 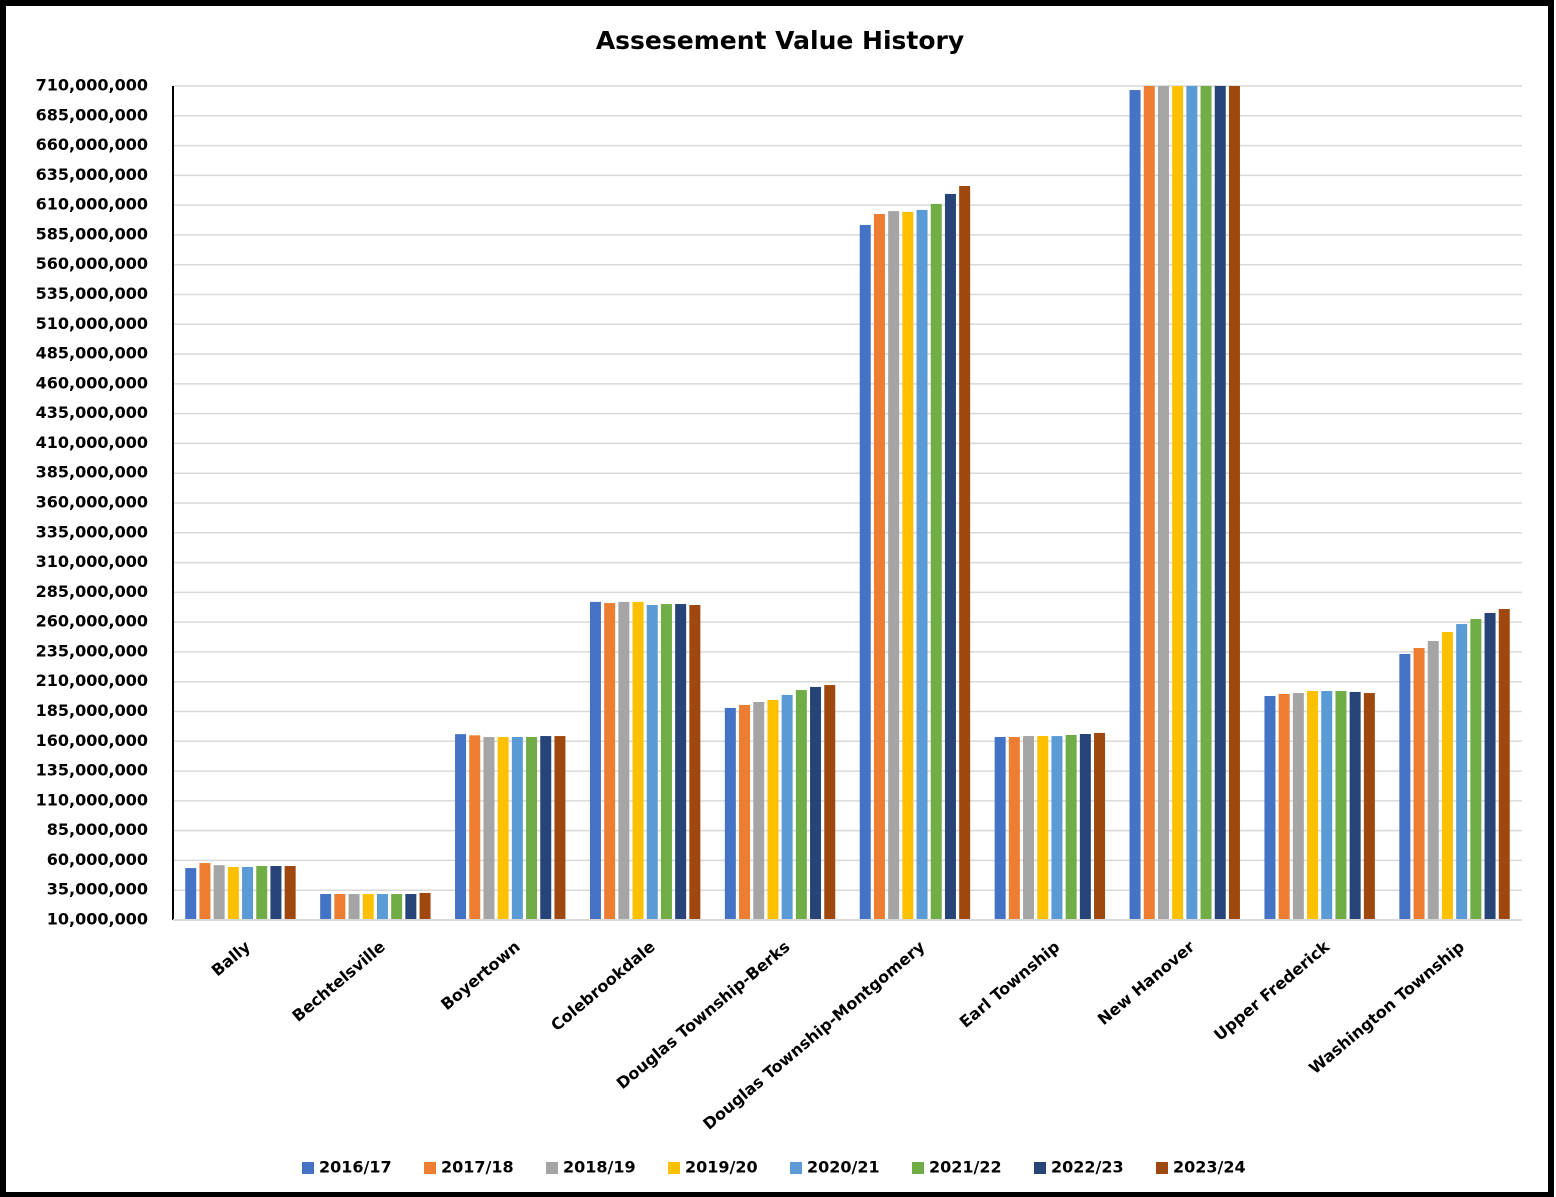 I want to click on chart-title: Assesement Value History, so click(x=780, y=40).